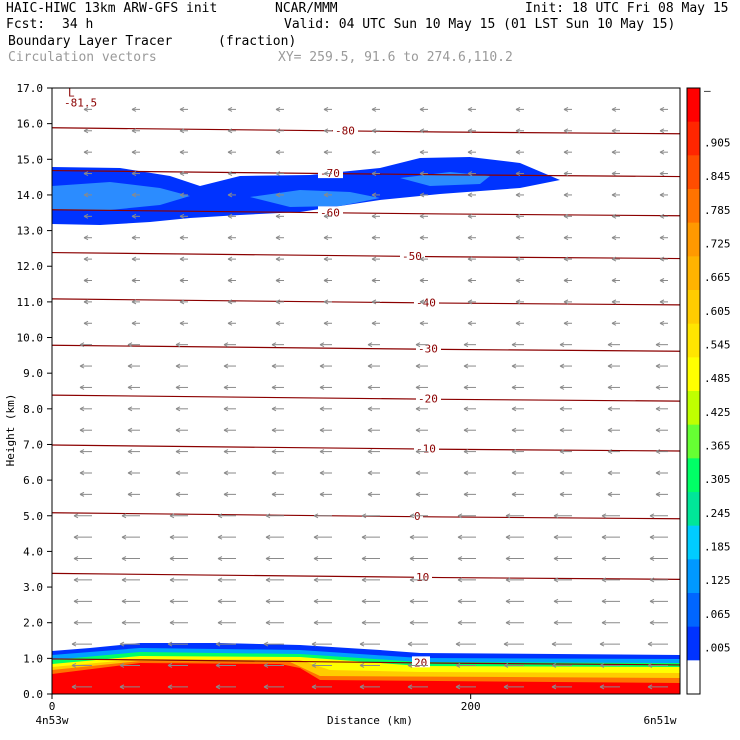 The image size is (740, 740). Describe the element at coordinates (717, 345) in the screenshot. I see `colorbar-label: .545` at that location.